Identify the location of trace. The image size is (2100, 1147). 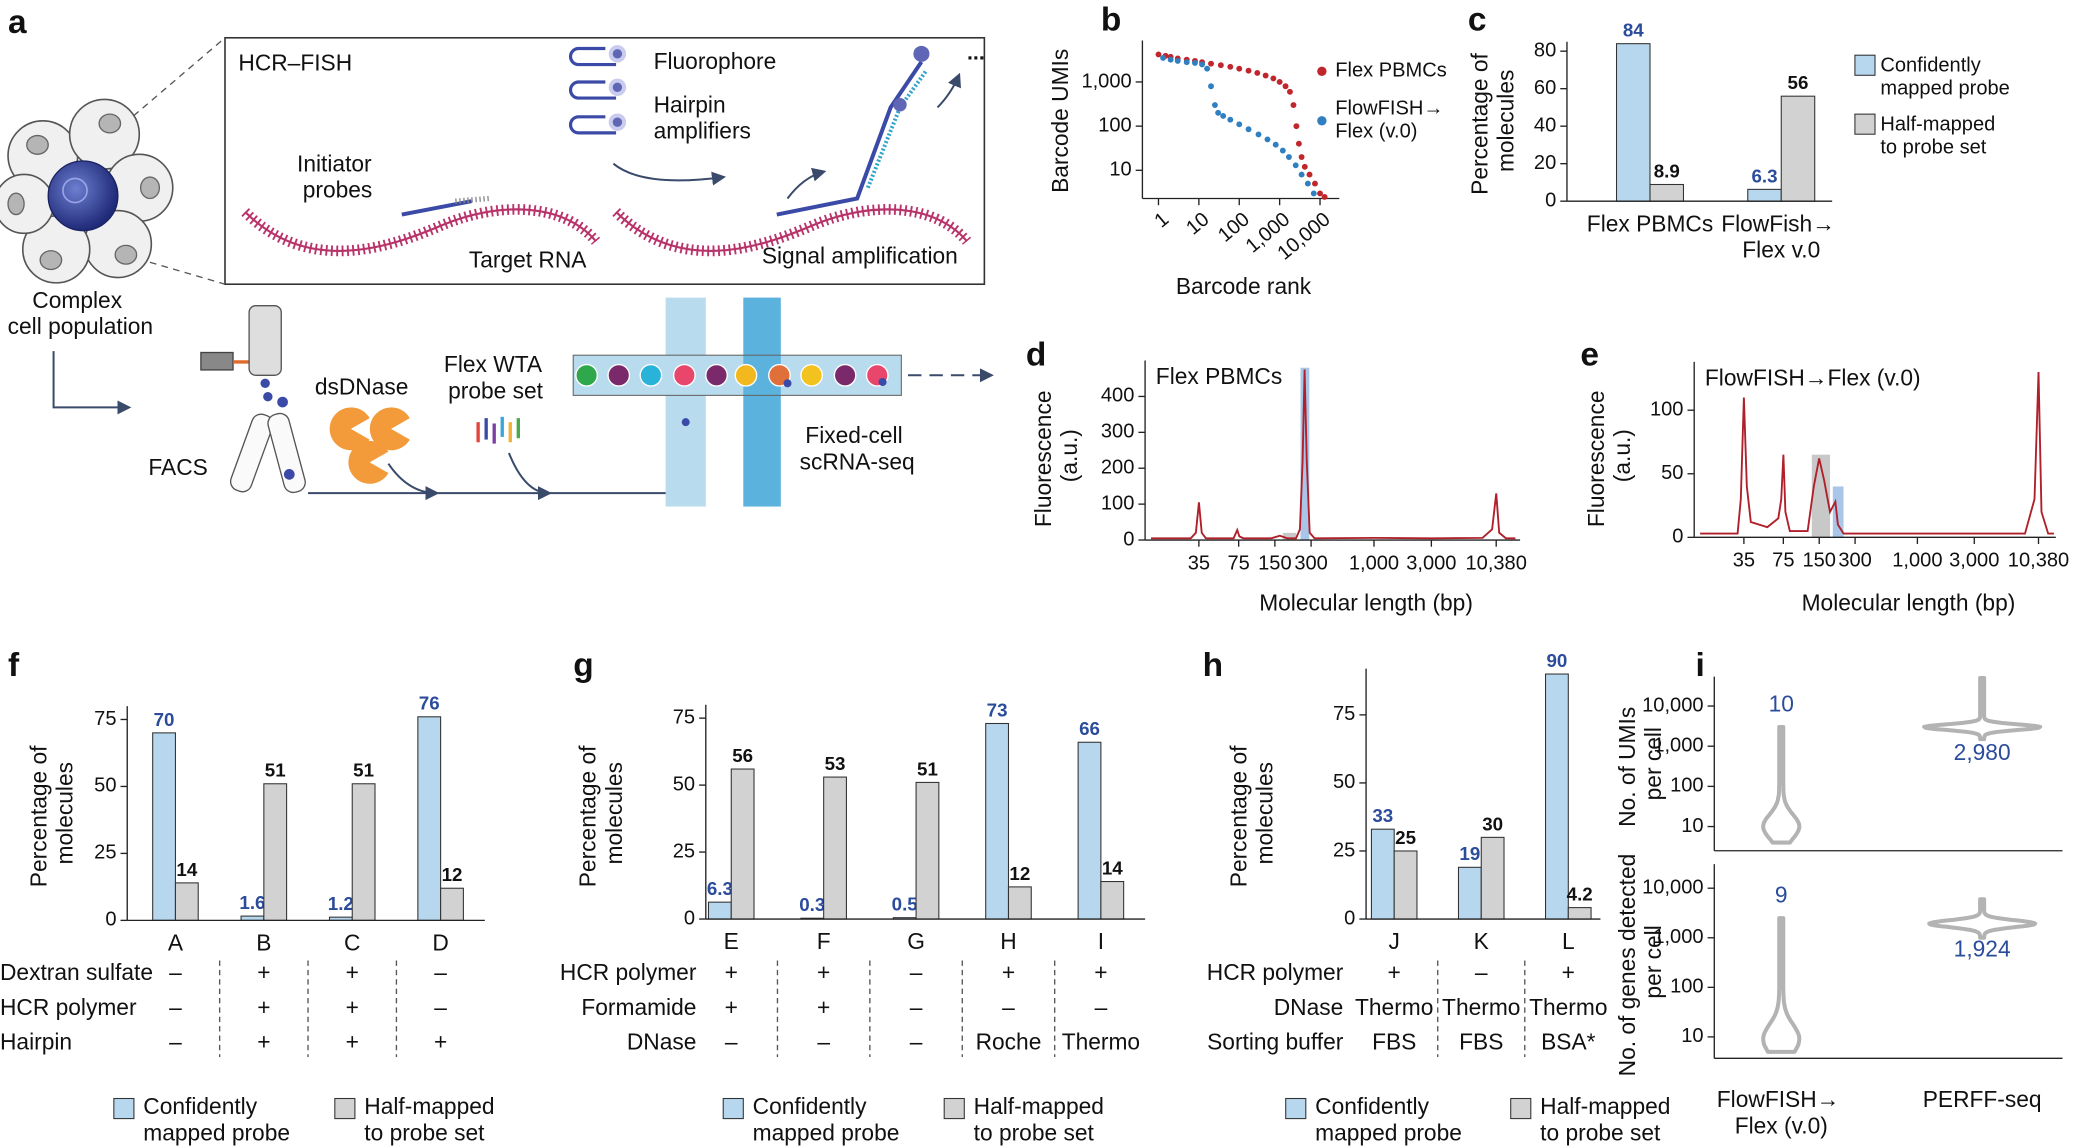
(1333, 454).